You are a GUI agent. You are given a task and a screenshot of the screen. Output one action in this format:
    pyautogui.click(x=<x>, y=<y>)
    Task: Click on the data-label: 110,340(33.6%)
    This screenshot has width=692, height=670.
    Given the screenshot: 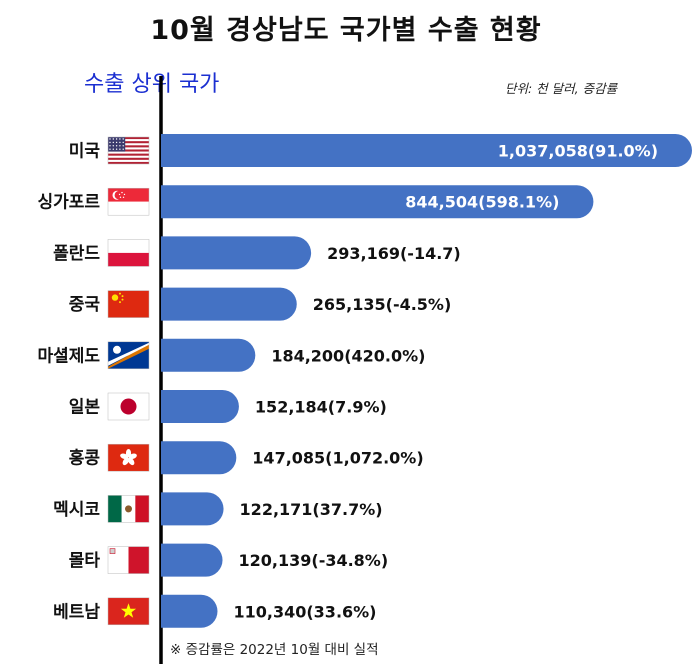 What is the action you would take?
    pyautogui.click(x=304, y=611)
    